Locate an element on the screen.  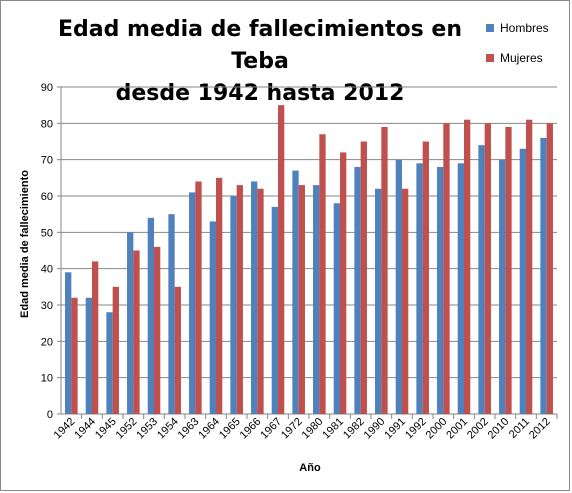
bar-hombres-2011 is located at coordinates (522, 281).